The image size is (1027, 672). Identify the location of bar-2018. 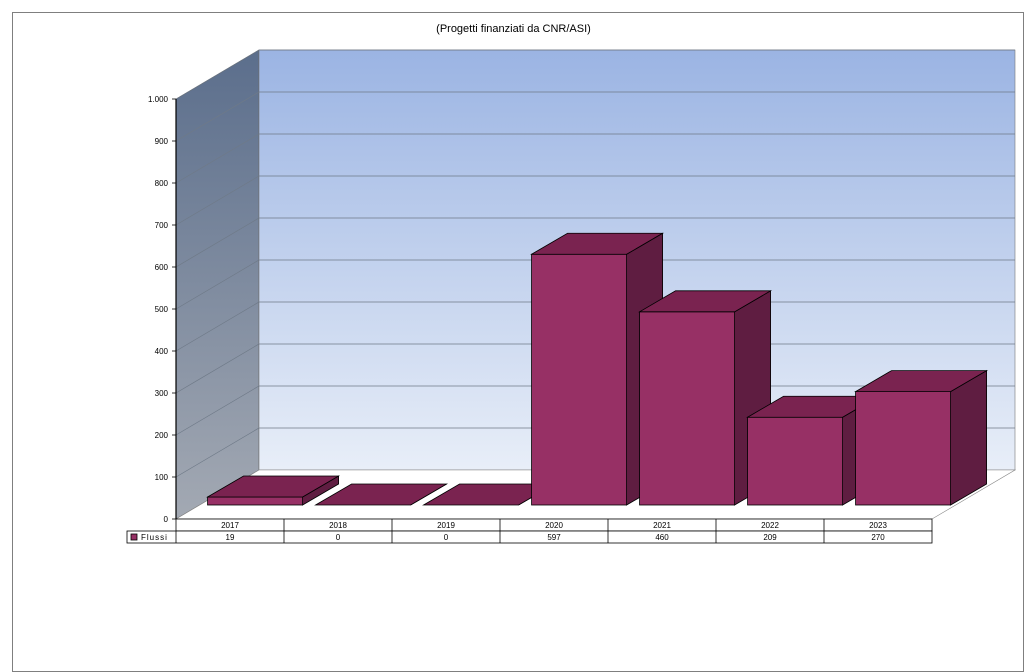
(381, 494).